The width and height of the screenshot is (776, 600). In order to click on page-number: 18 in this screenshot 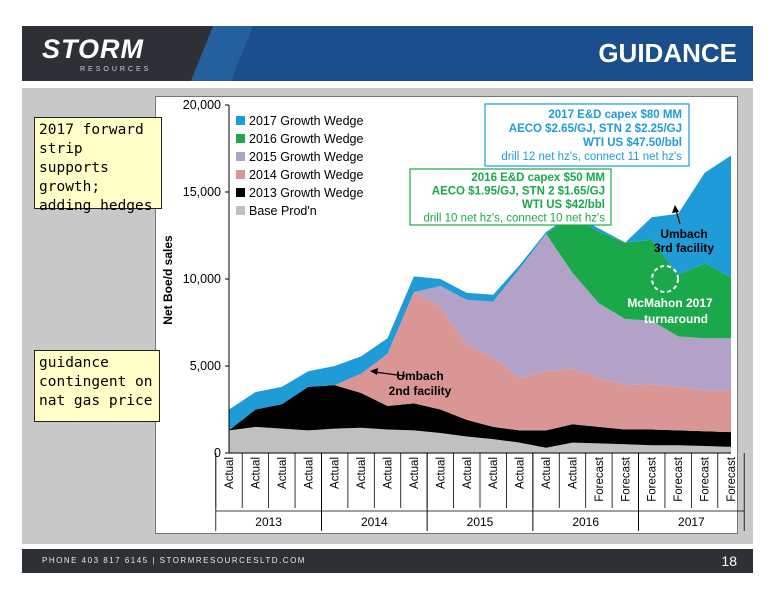, I will do `click(729, 561)`.